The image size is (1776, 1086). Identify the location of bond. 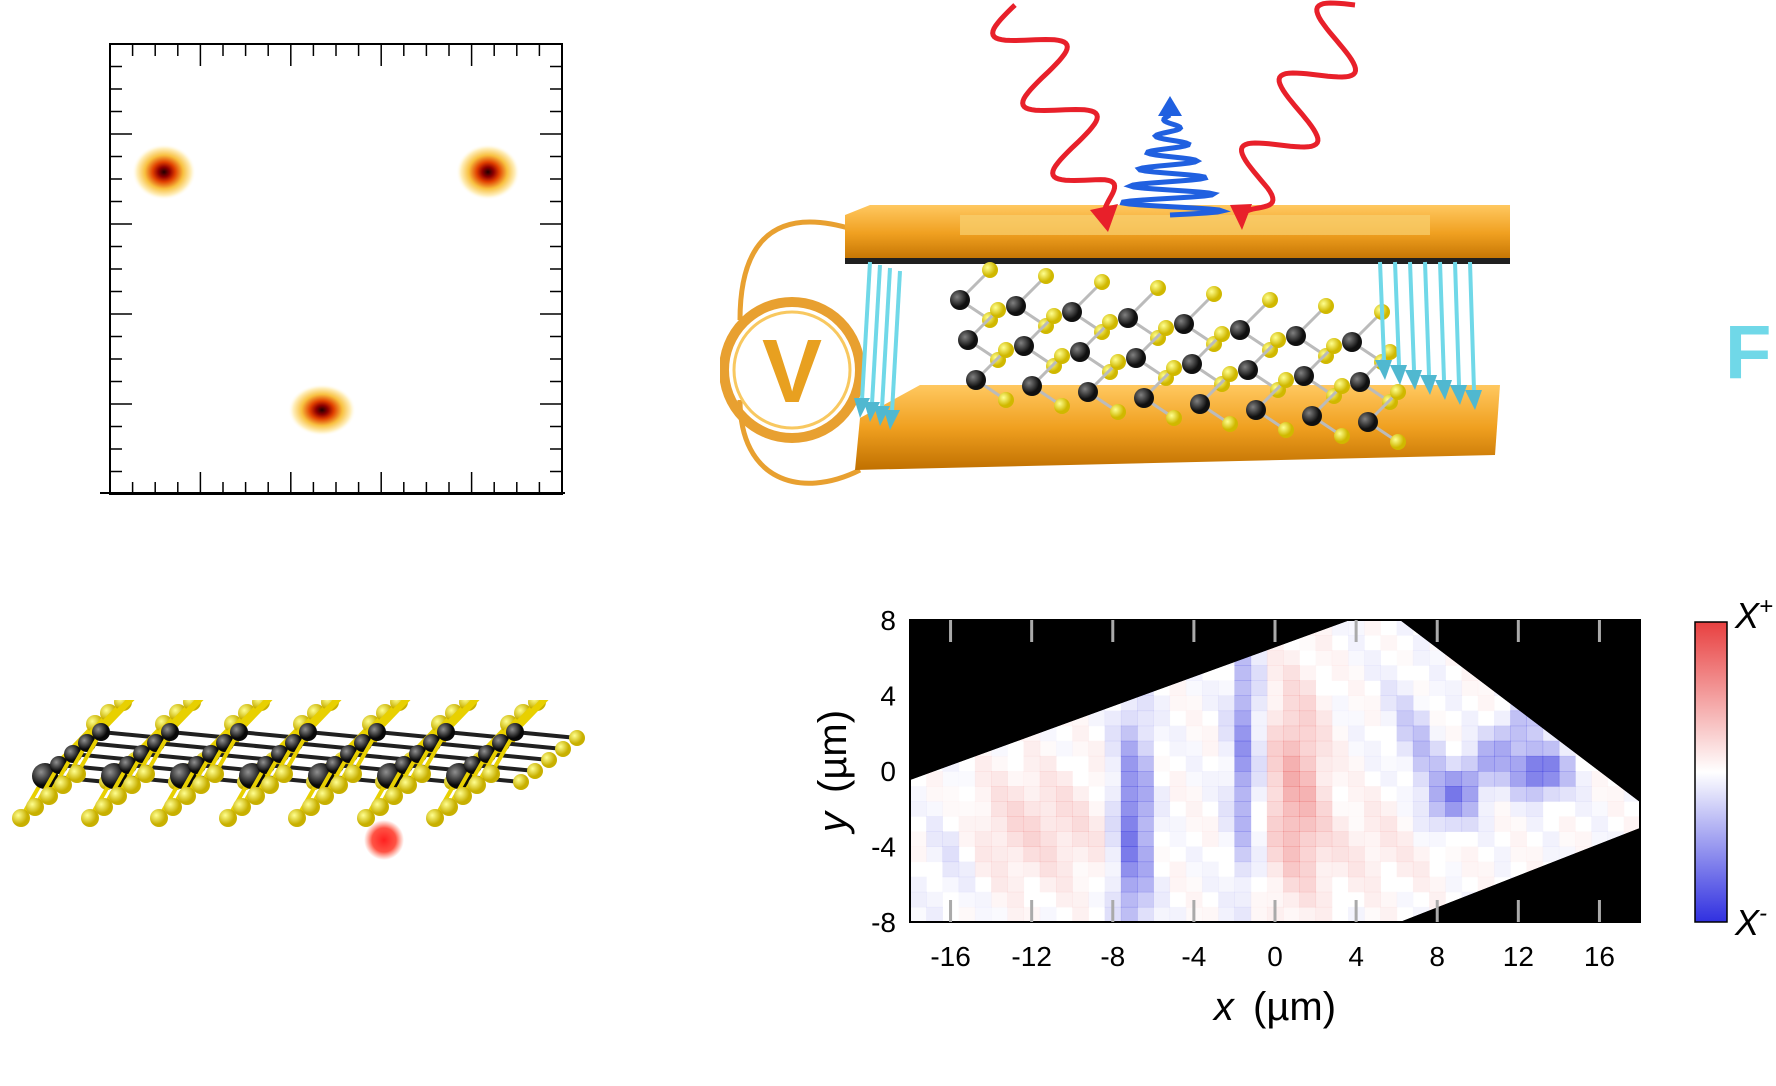
(518, 757).